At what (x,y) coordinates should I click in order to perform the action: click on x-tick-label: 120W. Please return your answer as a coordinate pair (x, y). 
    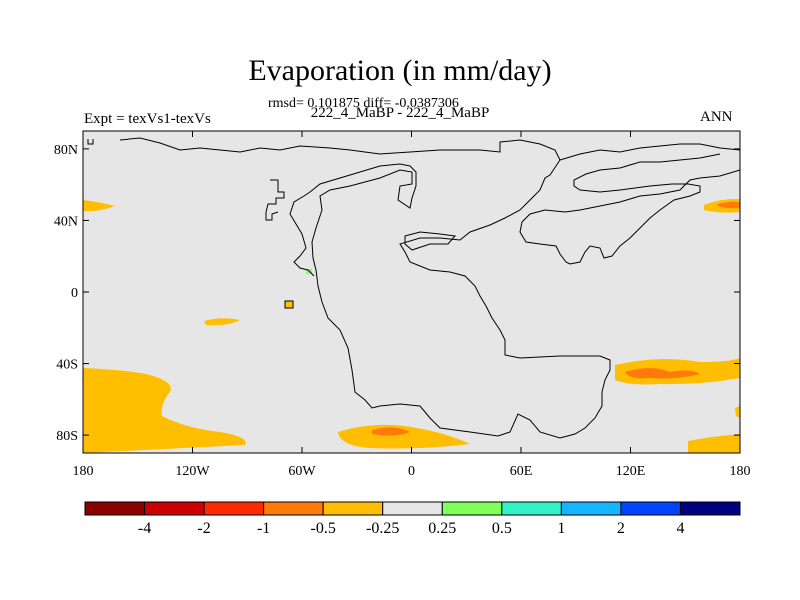
    Looking at the image, I should click on (192, 471).